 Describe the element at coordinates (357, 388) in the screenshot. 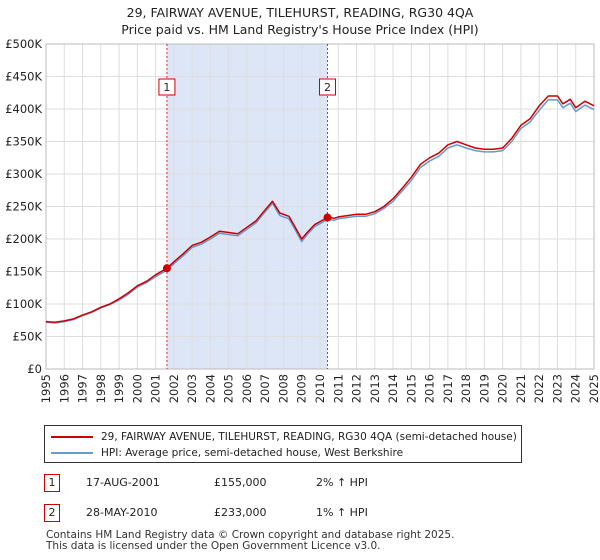

I see `x-tick-label: 2012` at that location.